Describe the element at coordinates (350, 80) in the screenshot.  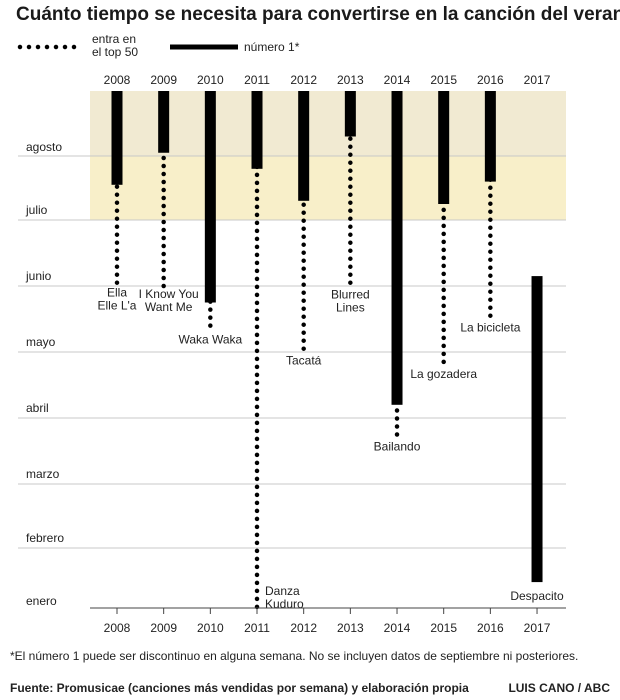
I see `year-label-top-2013: 2013` at that location.